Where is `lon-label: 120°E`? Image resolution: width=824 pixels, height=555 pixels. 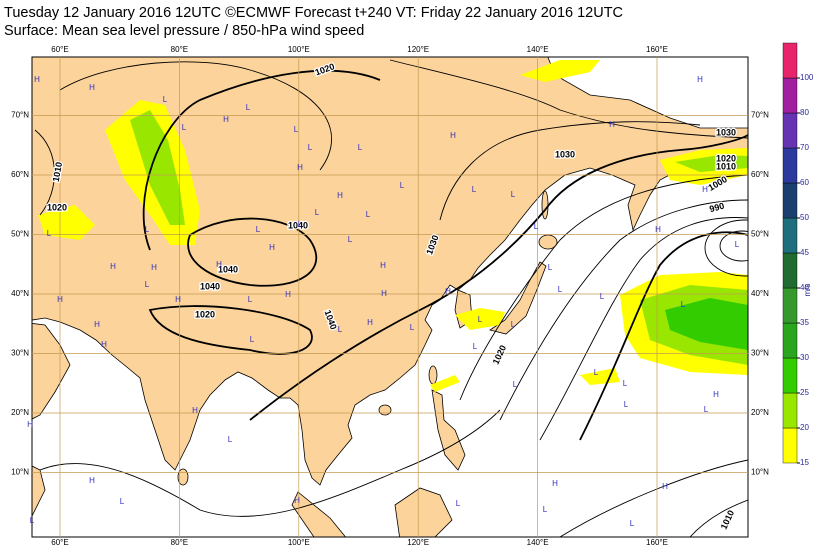
lon-label: 120°E is located at coordinates (418, 542).